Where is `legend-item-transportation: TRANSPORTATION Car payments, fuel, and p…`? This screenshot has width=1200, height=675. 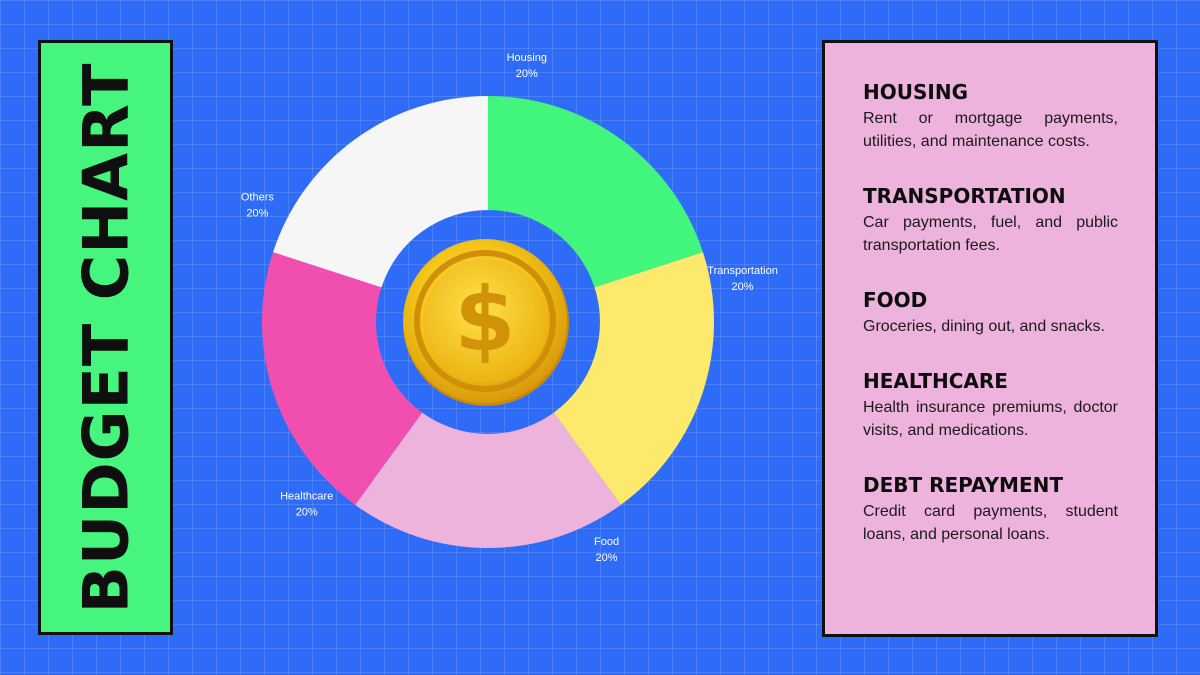
legend-item-transportation: TRANSPORTATION Car payments, fuel, and p… is located at coordinates (990, 220).